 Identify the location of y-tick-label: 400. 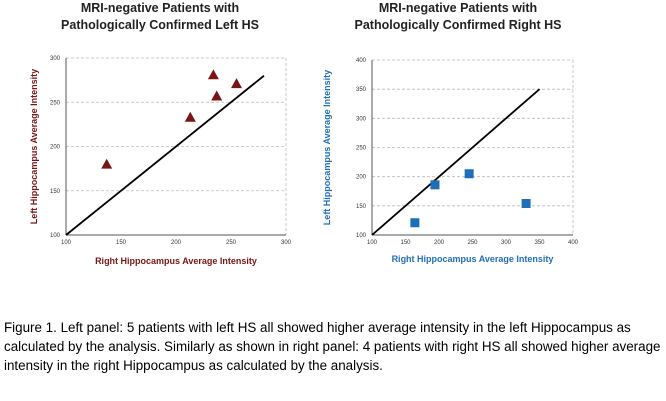
(361, 61).